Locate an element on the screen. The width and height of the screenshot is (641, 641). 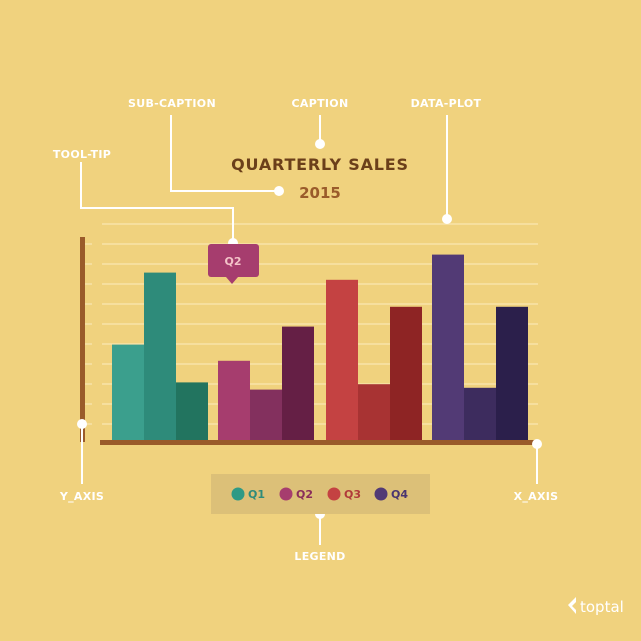
x-axis-line is located at coordinates (318, 442).